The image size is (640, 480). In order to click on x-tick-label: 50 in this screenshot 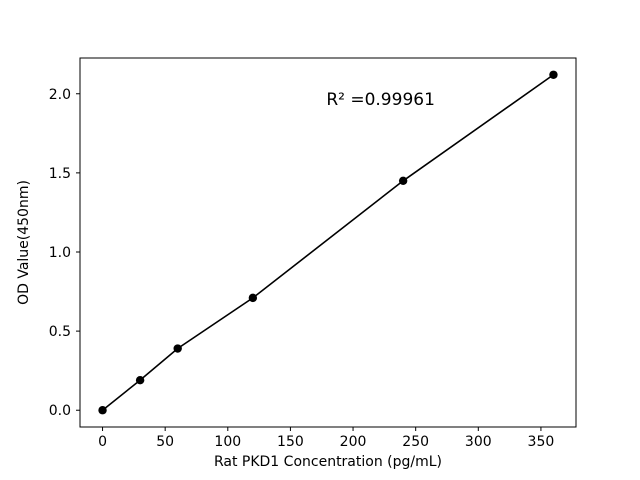, I will do `click(165, 442)`.